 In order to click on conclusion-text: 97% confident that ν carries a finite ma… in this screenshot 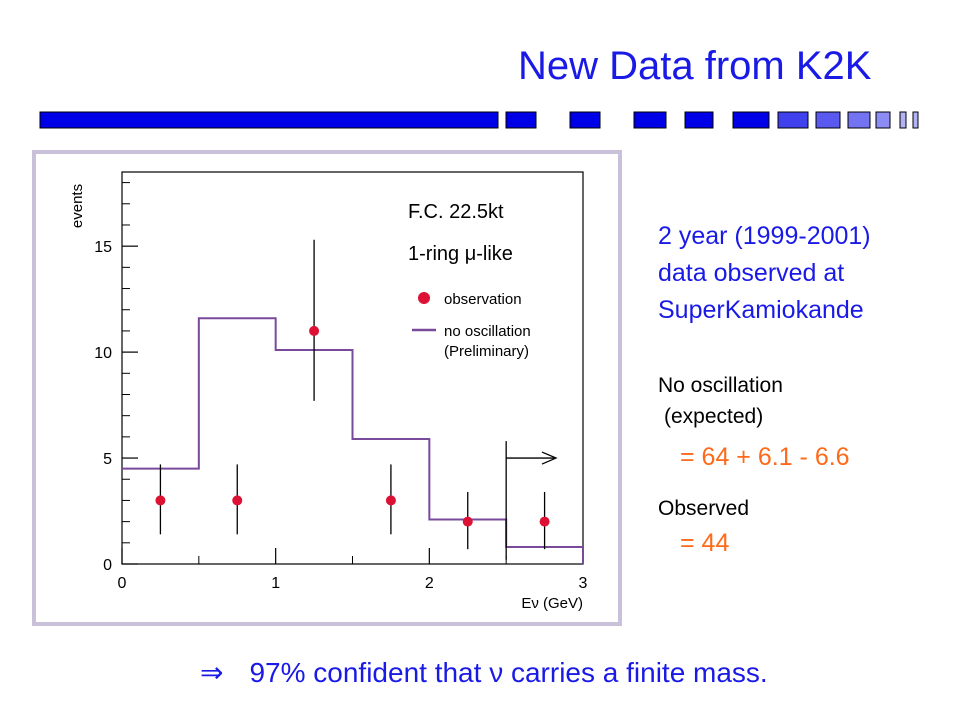, I will do `click(508, 672)`.